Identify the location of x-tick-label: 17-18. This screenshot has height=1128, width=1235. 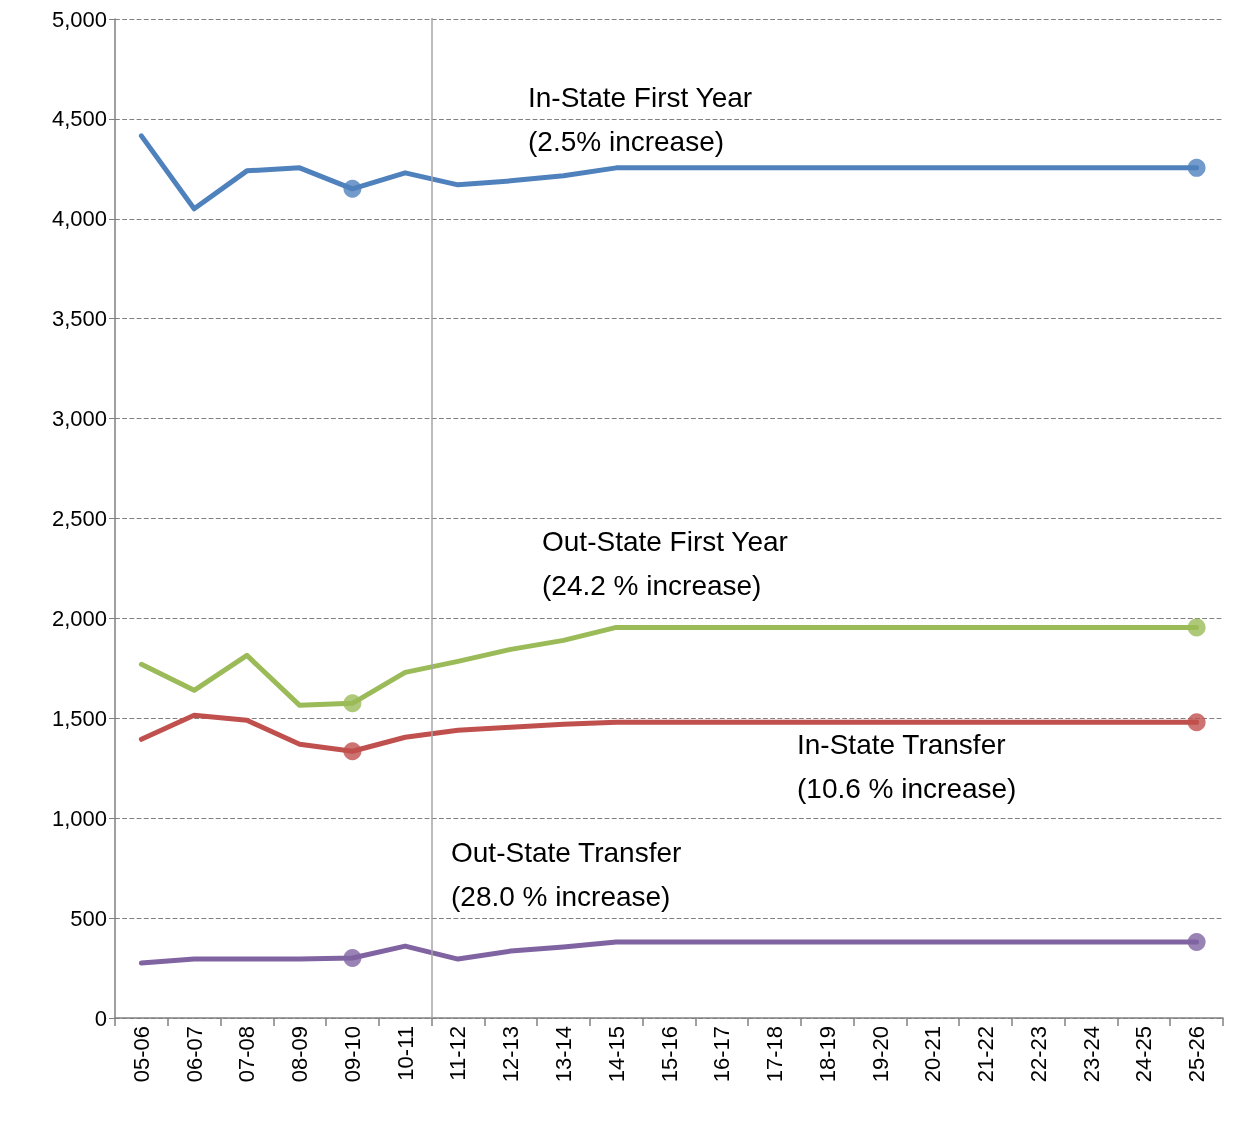
(775, 1054).